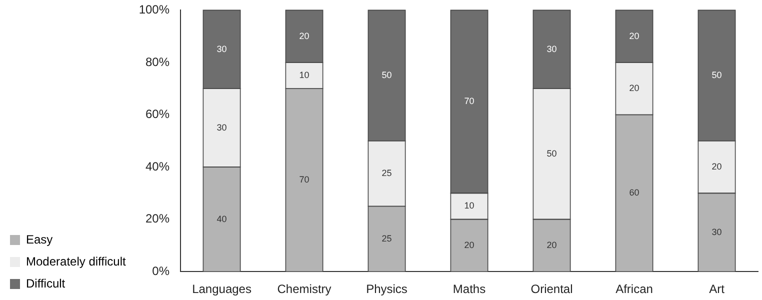 The height and width of the screenshot is (300, 762). Describe the element at coordinates (221, 219) in the screenshot. I see `data-label: 40` at that location.